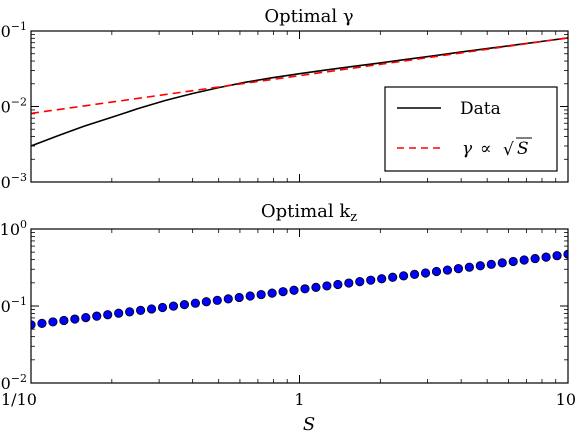 Image resolution: width=581 pixels, height=436 pixels. What do you see at coordinates (309, 424) in the screenshot?
I see `x-axis-label: S` at bounding box center [309, 424].